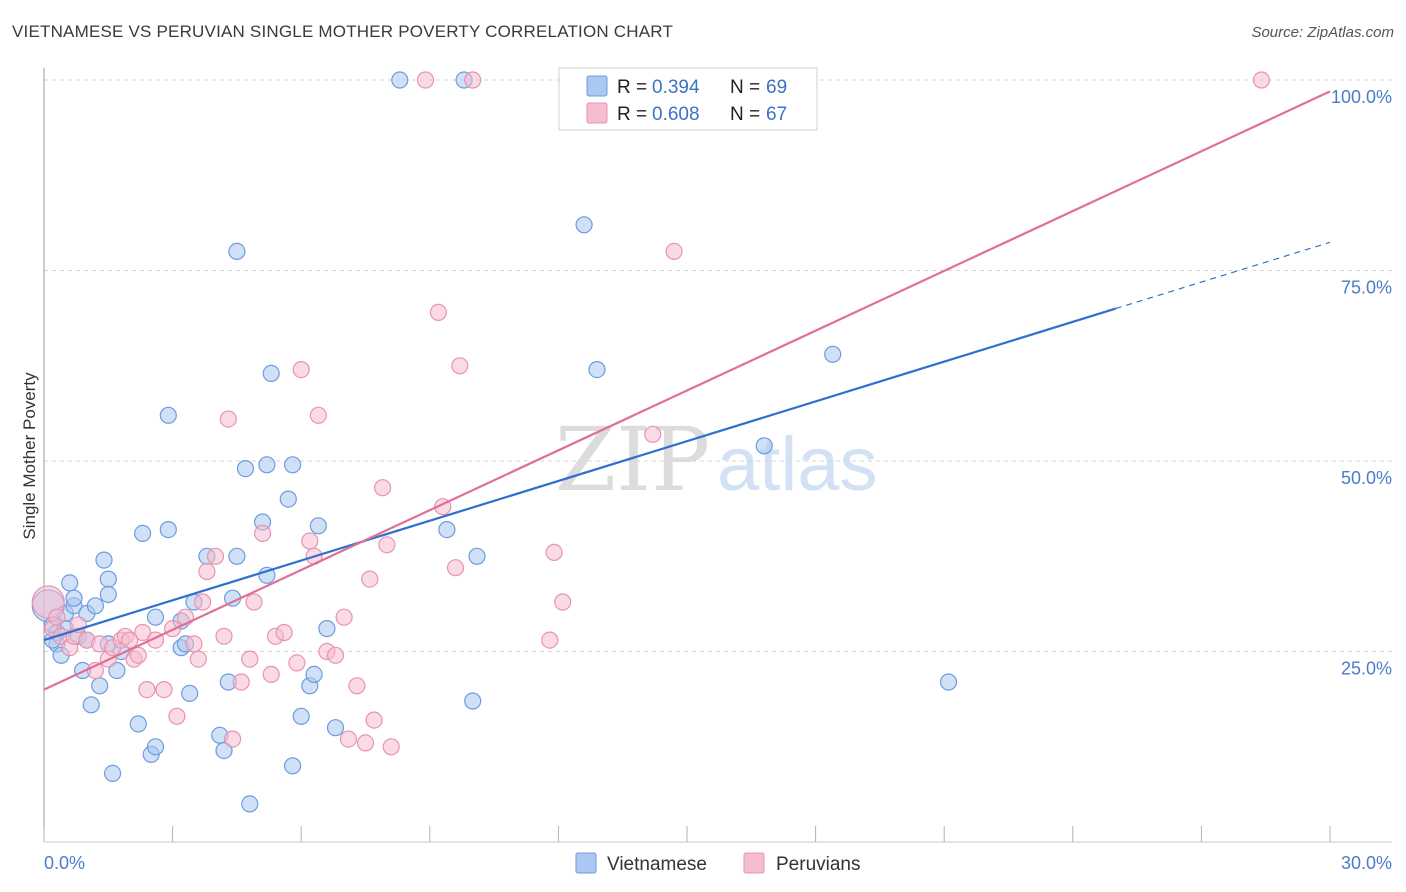 The height and width of the screenshot is (892, 1406). What do you see at coordinates (1366, 478) in the screenshot?
I see `y-tick-label-50: 50.0%` at bounding box center [1366, 478].